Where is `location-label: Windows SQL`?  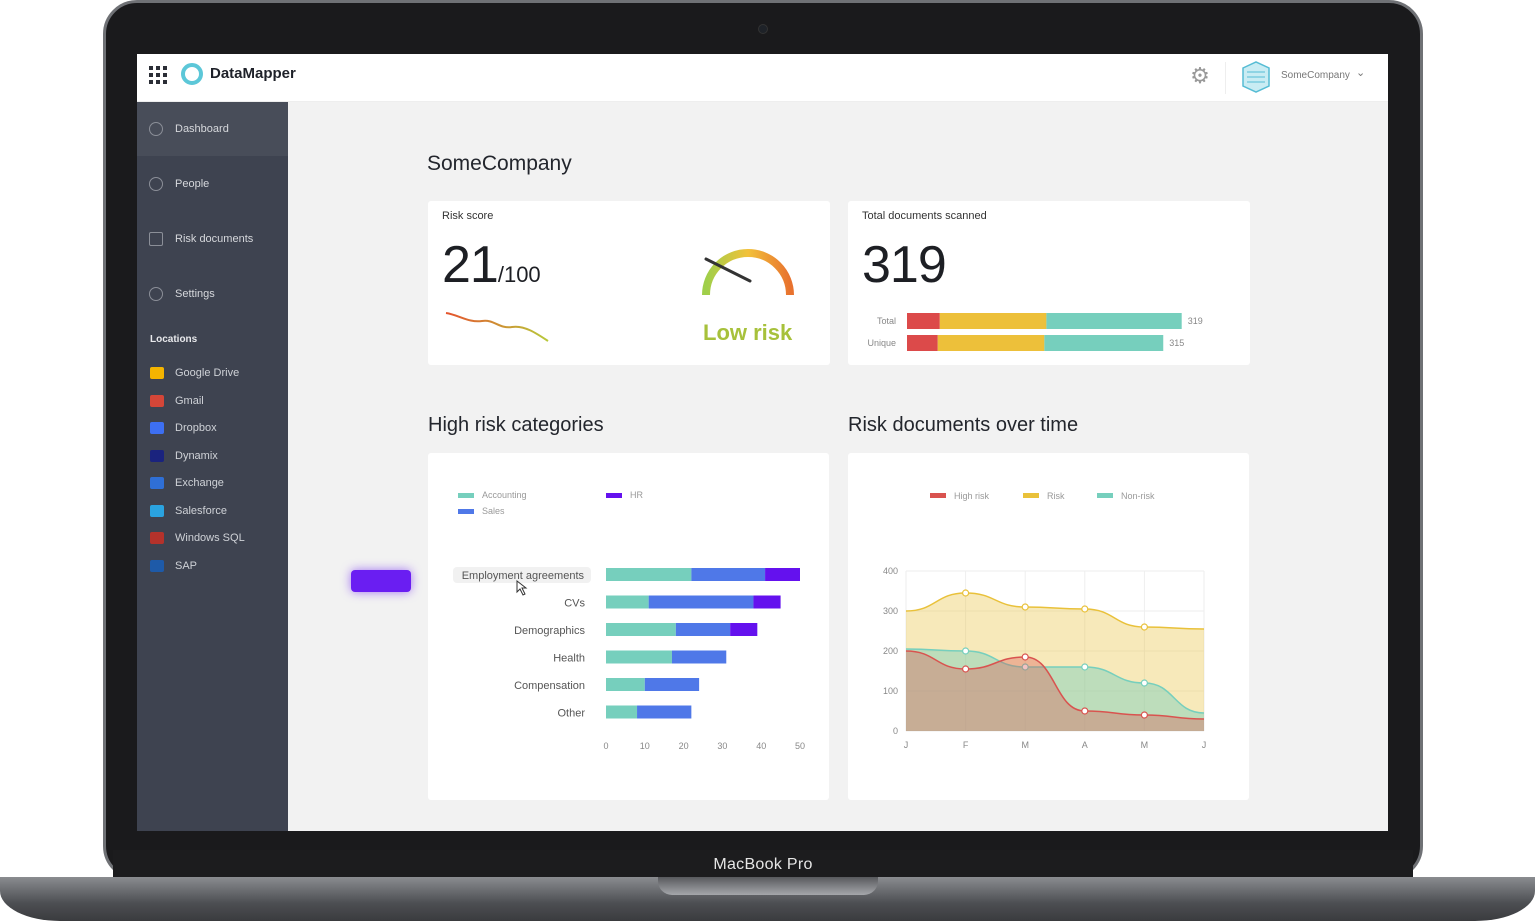 location-label: Windows SQL is located at coordinates (210, 538).